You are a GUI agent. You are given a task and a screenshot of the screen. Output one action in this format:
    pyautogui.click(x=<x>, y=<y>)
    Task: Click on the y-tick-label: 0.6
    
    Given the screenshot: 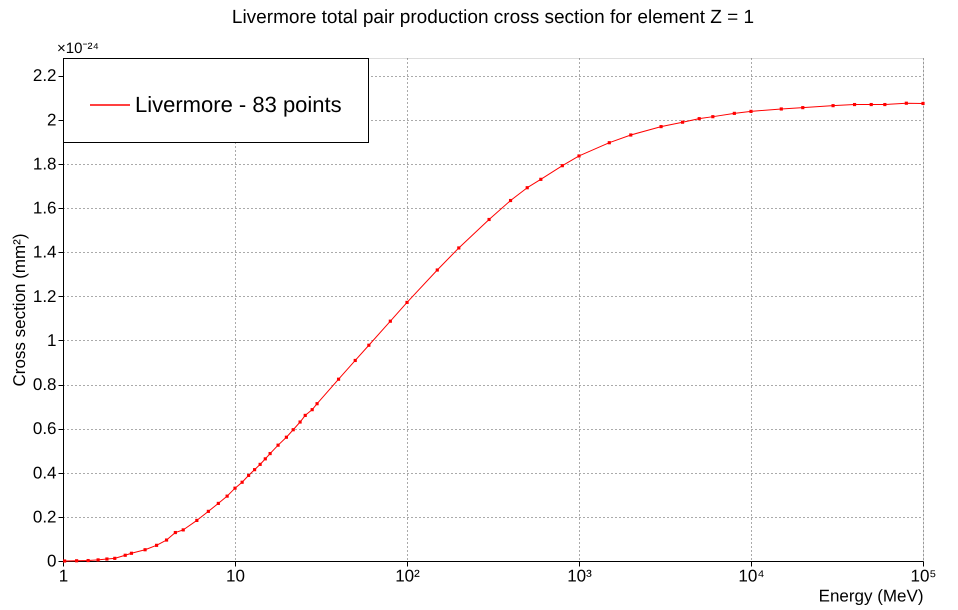 What is the action you would take?
    pyautogui.click(x=44, y=428)
    